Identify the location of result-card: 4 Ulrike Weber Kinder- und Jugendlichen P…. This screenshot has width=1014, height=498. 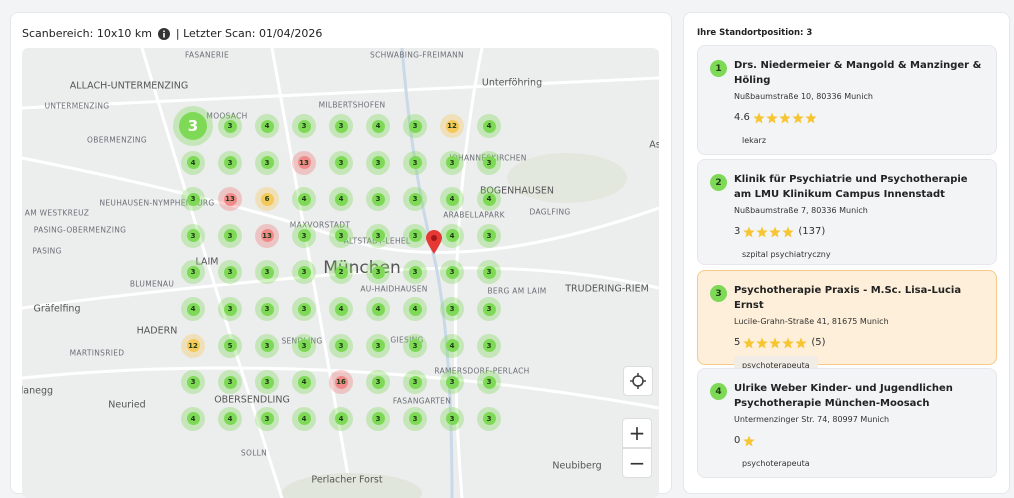
(847, 423).